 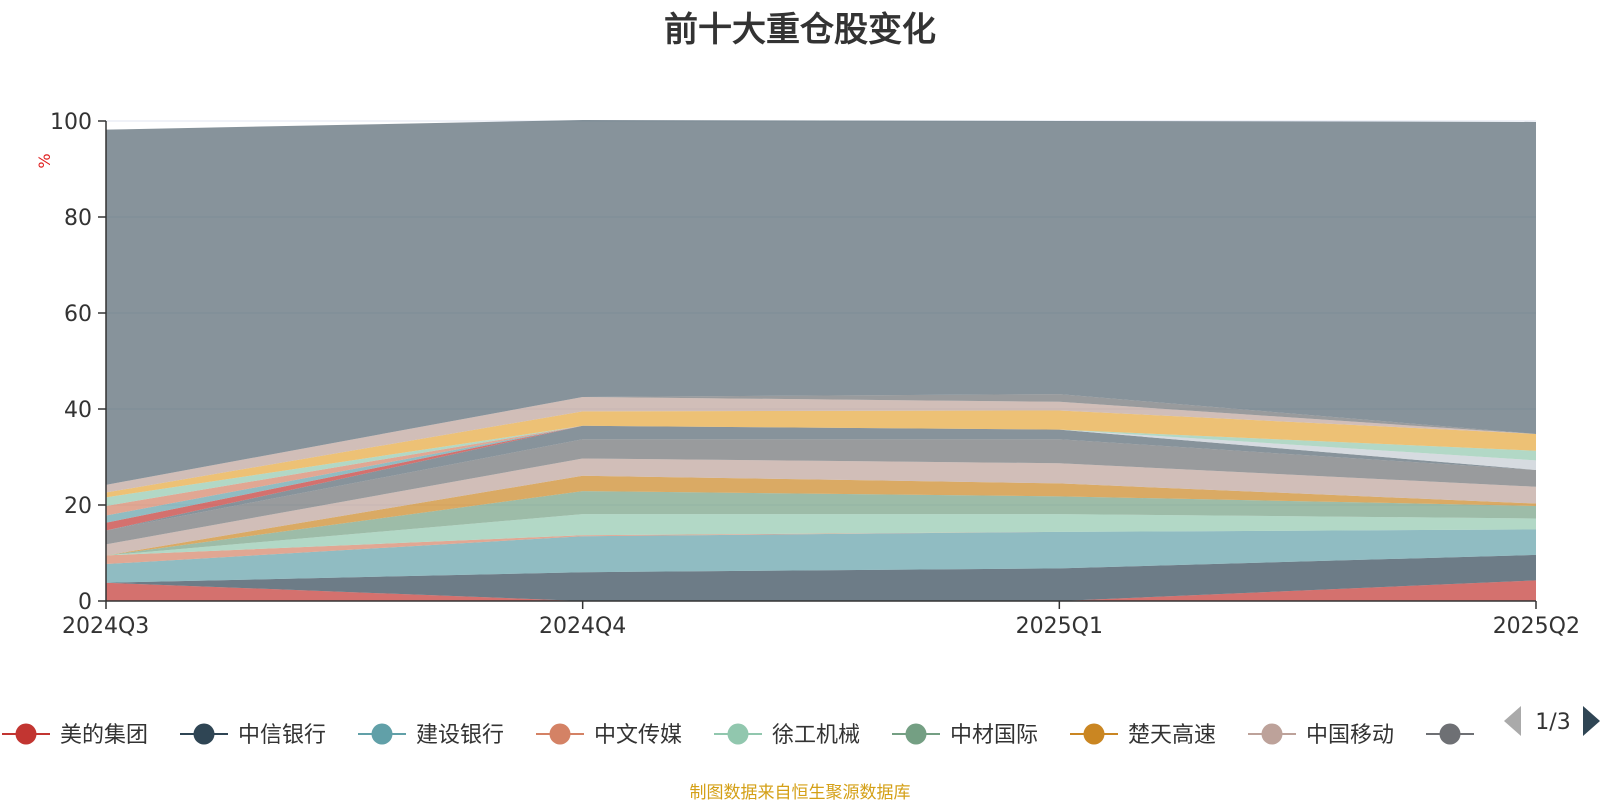 I want to click on legend-label: 中信银行, so click(x=282, y=735).